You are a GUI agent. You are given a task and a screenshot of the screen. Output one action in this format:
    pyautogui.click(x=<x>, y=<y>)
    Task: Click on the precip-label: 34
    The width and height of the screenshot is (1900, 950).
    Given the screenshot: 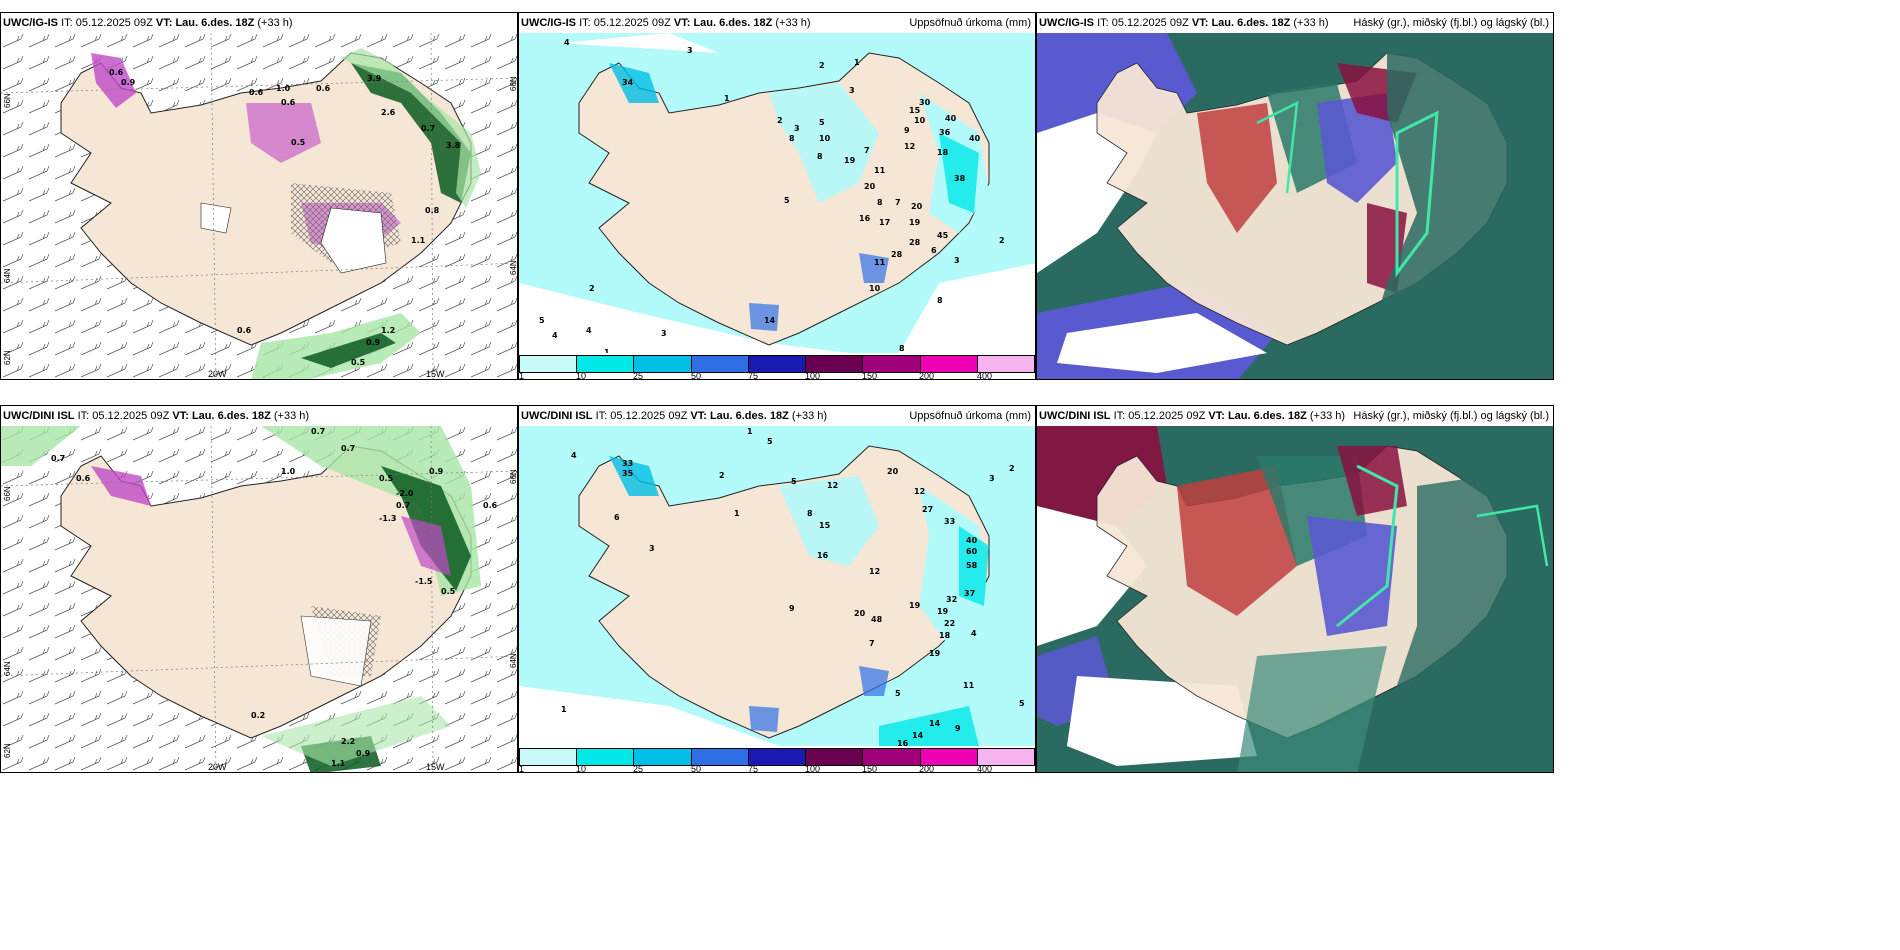 What is the action you would take?
    pyautogui.click(x=628, y=82)
    